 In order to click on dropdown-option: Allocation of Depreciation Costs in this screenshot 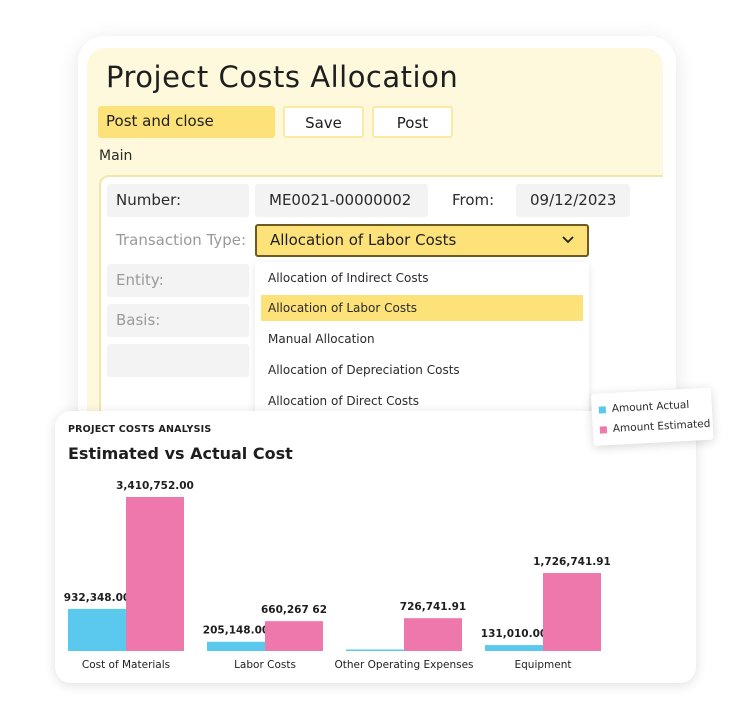, I will do `click(364, 370)`.